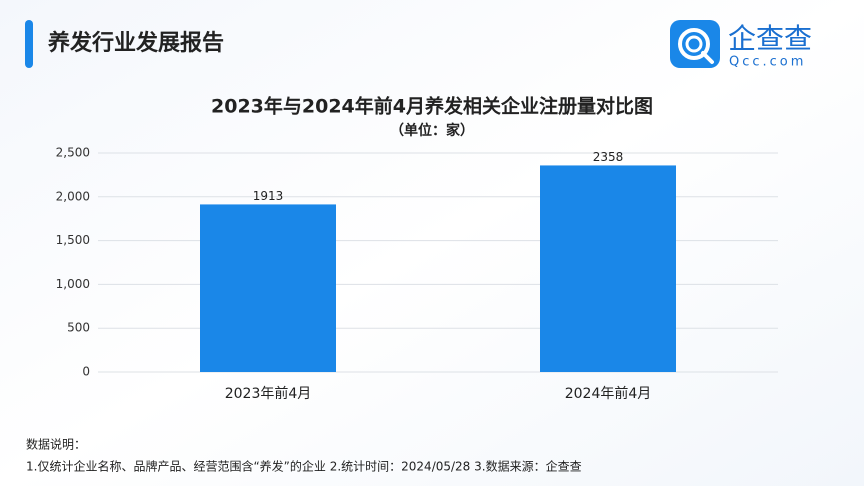 This screenshot has height=486, width=864. I want to click on chart-title: 2023年与2024年前4月养发相关企业注册量对比图, so click(432, 106).